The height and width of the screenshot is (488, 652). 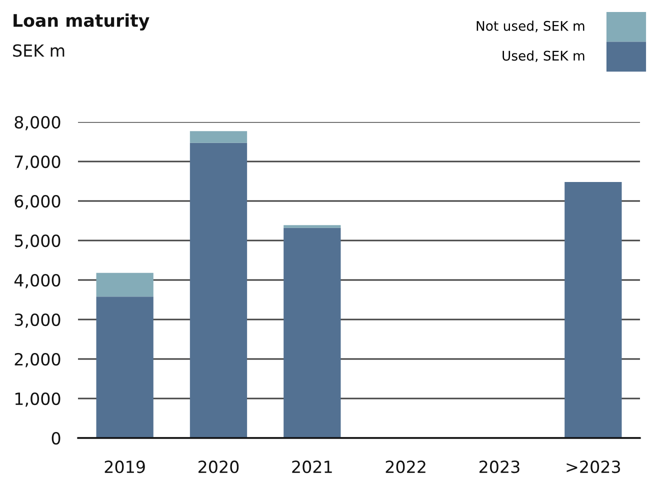 What do you see at coordinates (406, 467) in the screenshot?
I see `x-tick-label: 2022` at bounding box center [406, 467].